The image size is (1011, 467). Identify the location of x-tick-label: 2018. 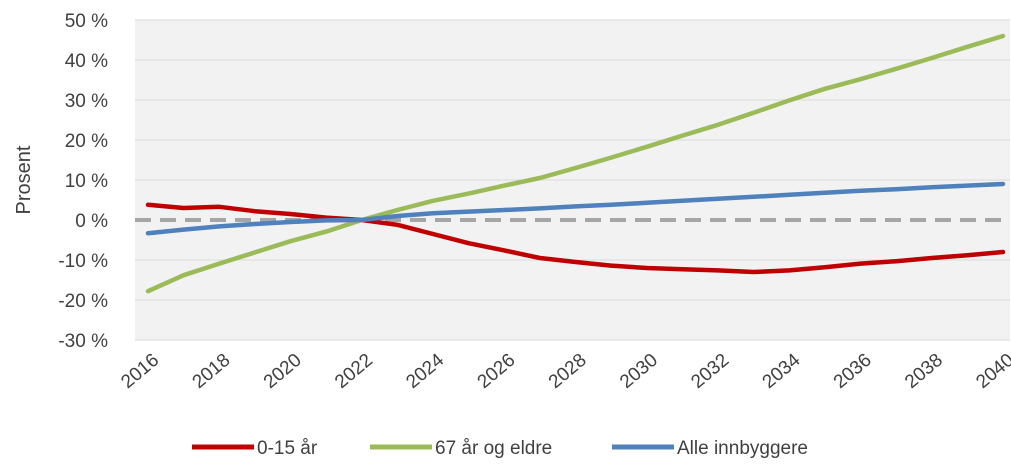
(212, 371).